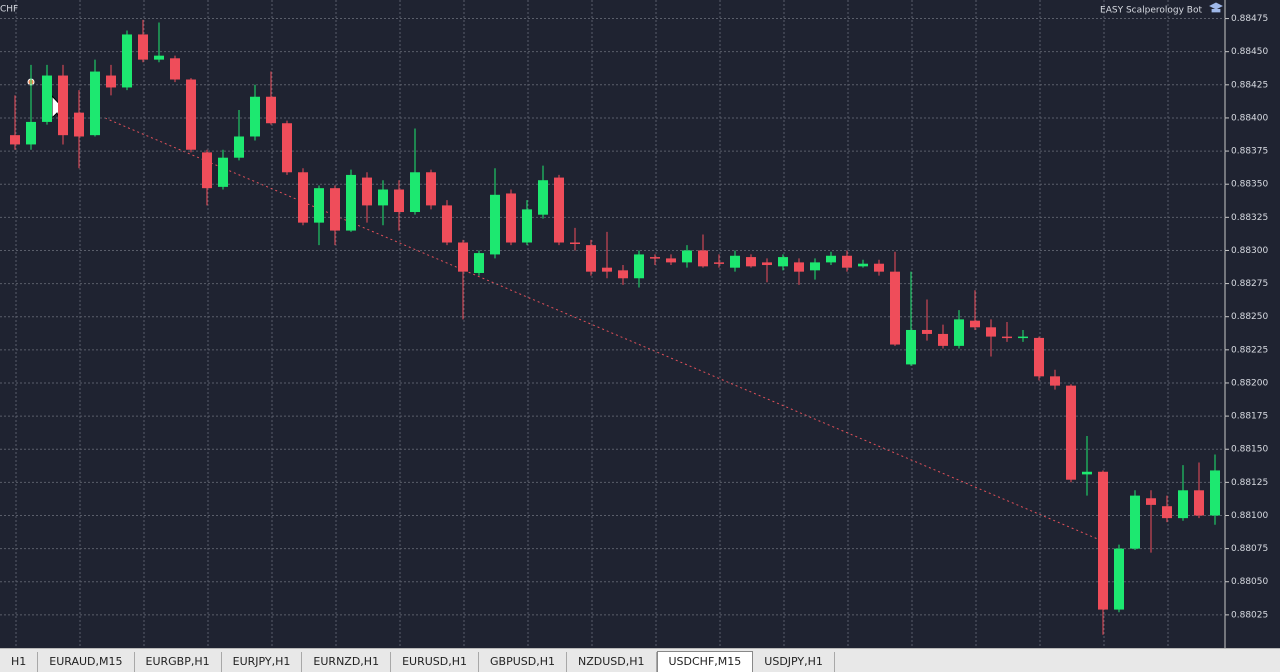  Describe the element at coordinates (262, 662) in the screenshot. I see `chart-tab: EURJPY,H1` at that location.